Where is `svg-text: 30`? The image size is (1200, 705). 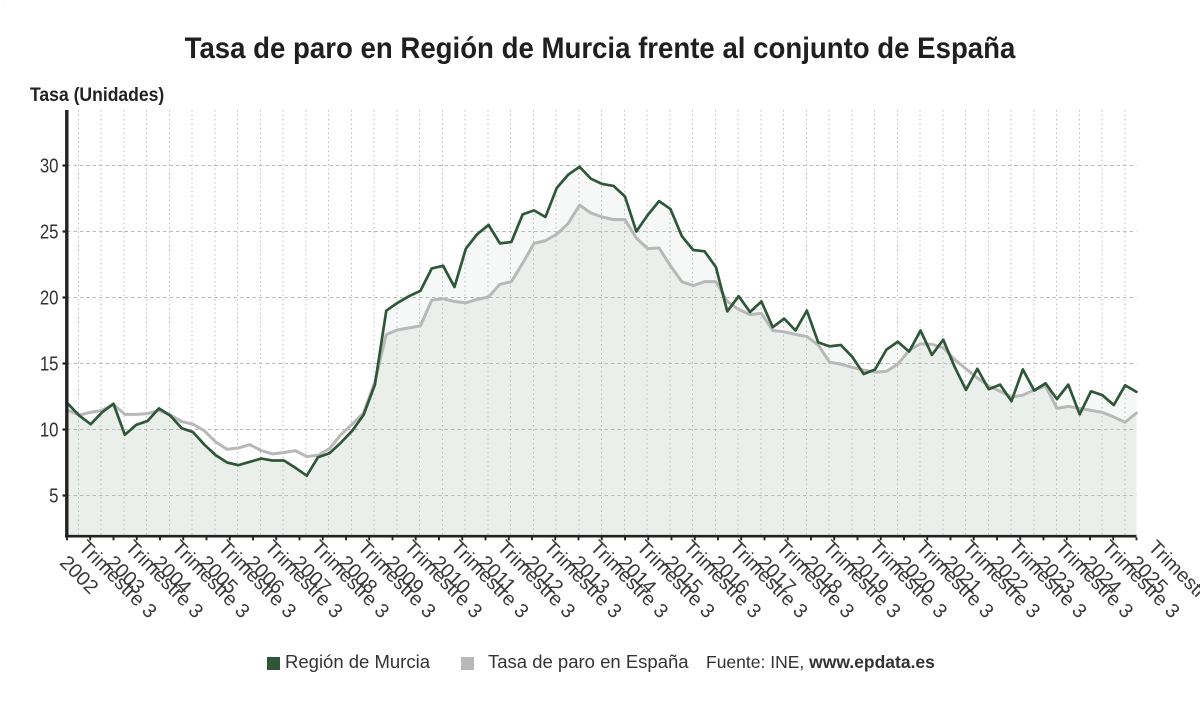 svg-text: 30 is located at coordinates (49, 165).